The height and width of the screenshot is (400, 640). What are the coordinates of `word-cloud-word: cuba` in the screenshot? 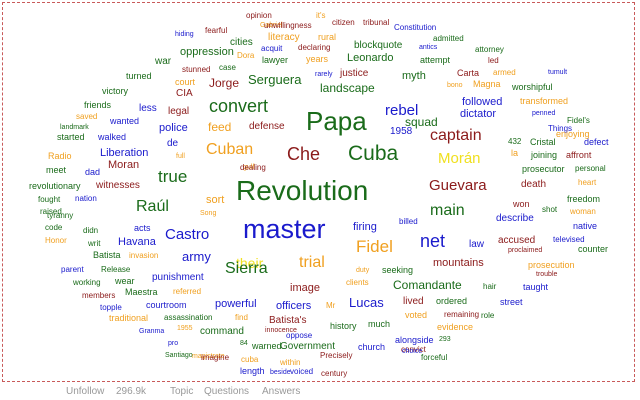 It's located at (250, 359).